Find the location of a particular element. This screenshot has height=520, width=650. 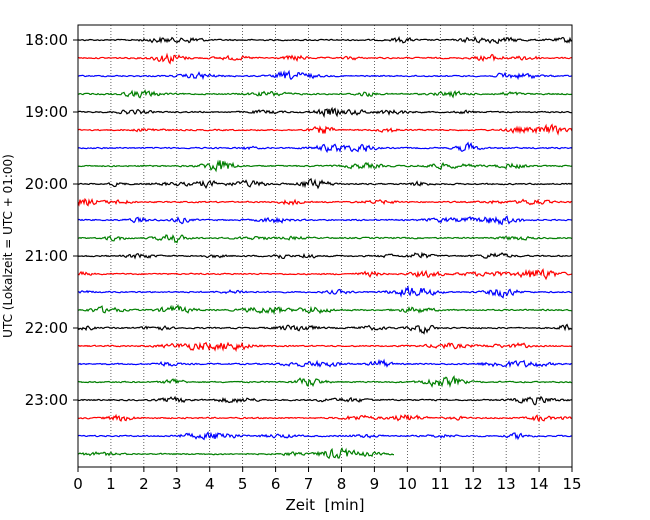

x-tick-label: 4 is located at coordinates (210, 484).